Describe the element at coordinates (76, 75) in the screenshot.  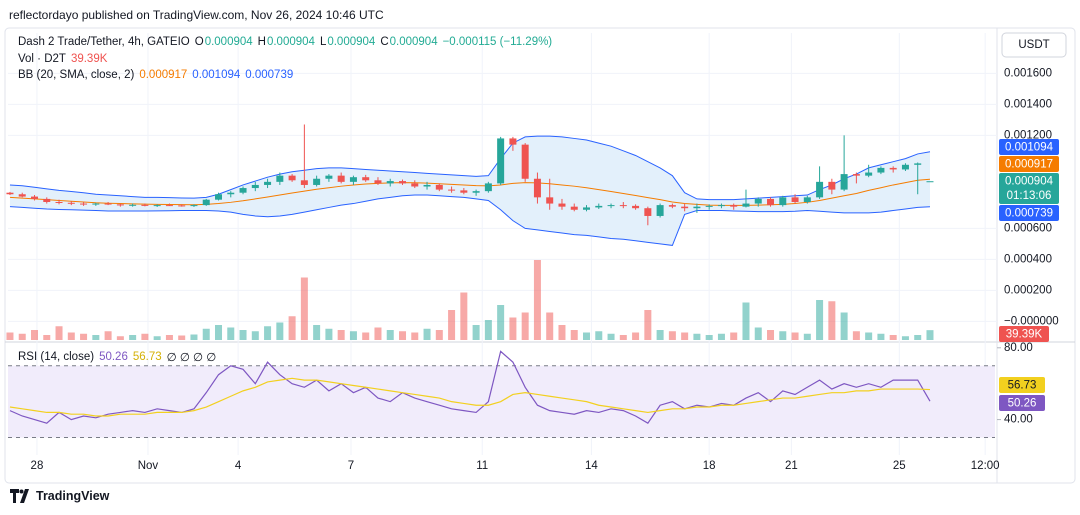
I see `bb-title: BB (20, SMA, close, 2)` at that location.